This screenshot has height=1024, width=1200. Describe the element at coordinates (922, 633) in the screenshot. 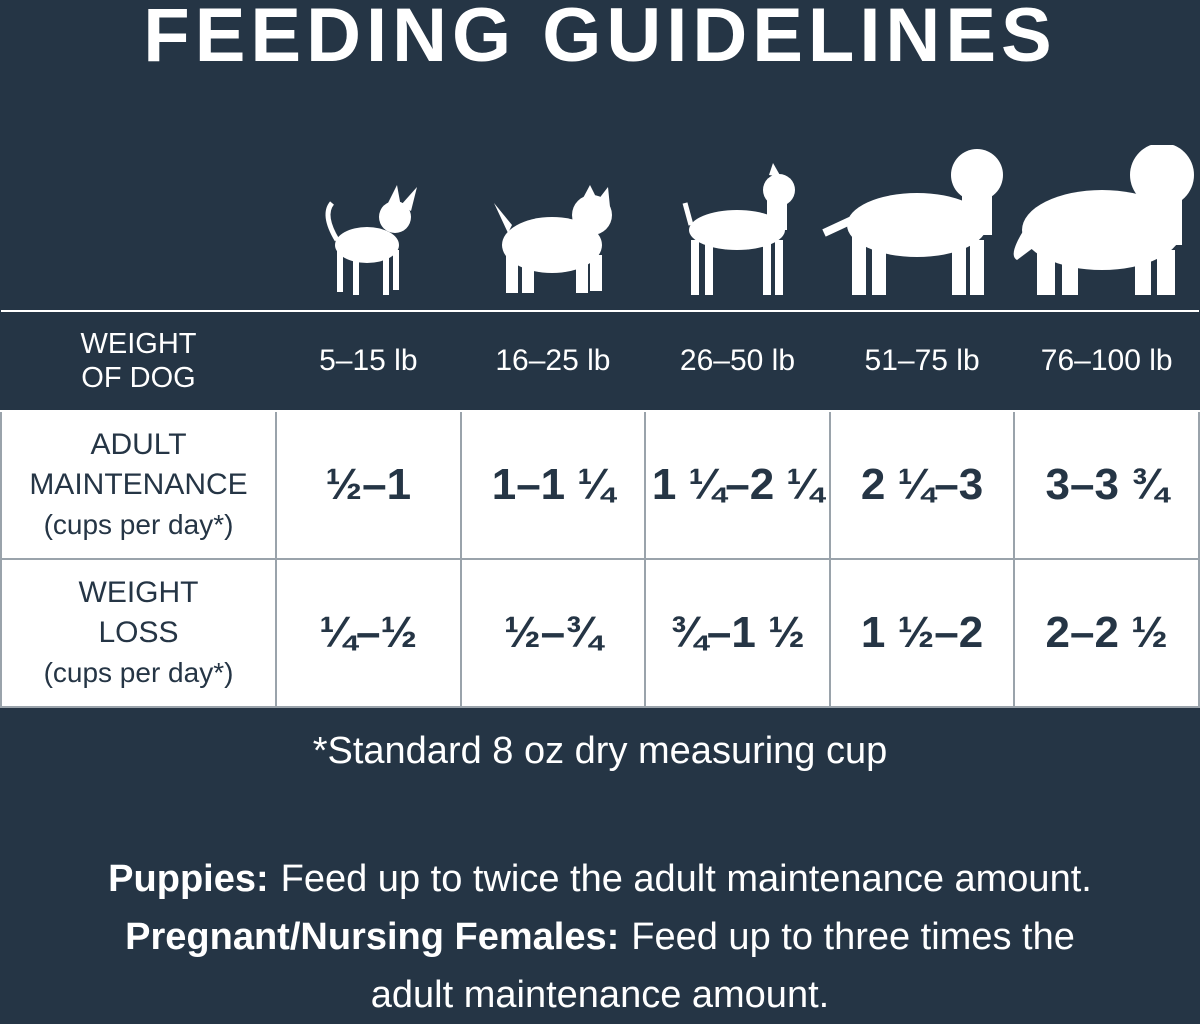

I see `amount: 1 ½–2` at that location.